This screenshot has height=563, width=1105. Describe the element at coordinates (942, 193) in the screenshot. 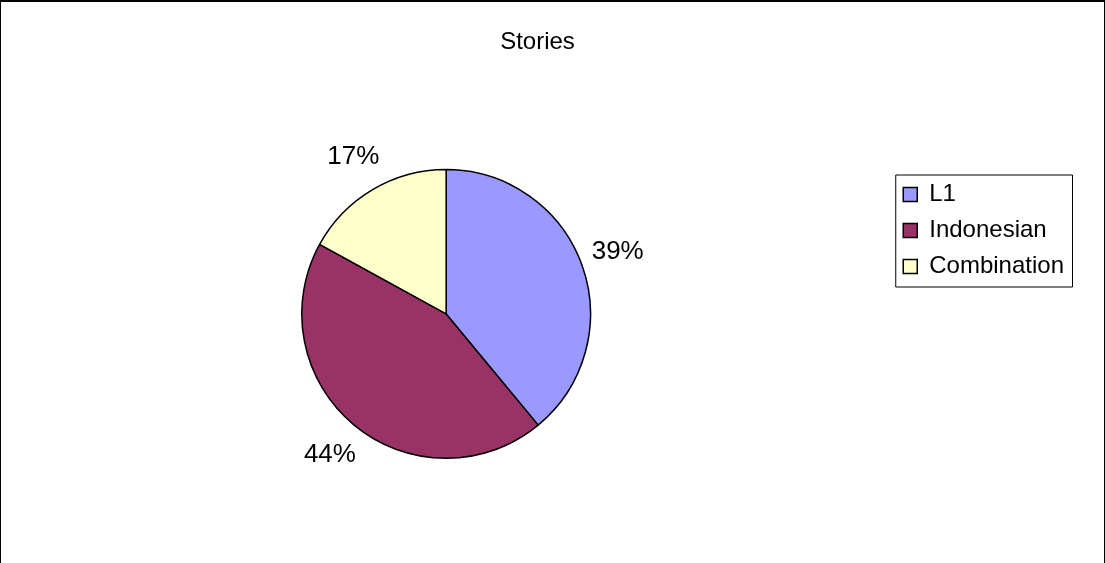

I see `legend-label: L1` at that location.